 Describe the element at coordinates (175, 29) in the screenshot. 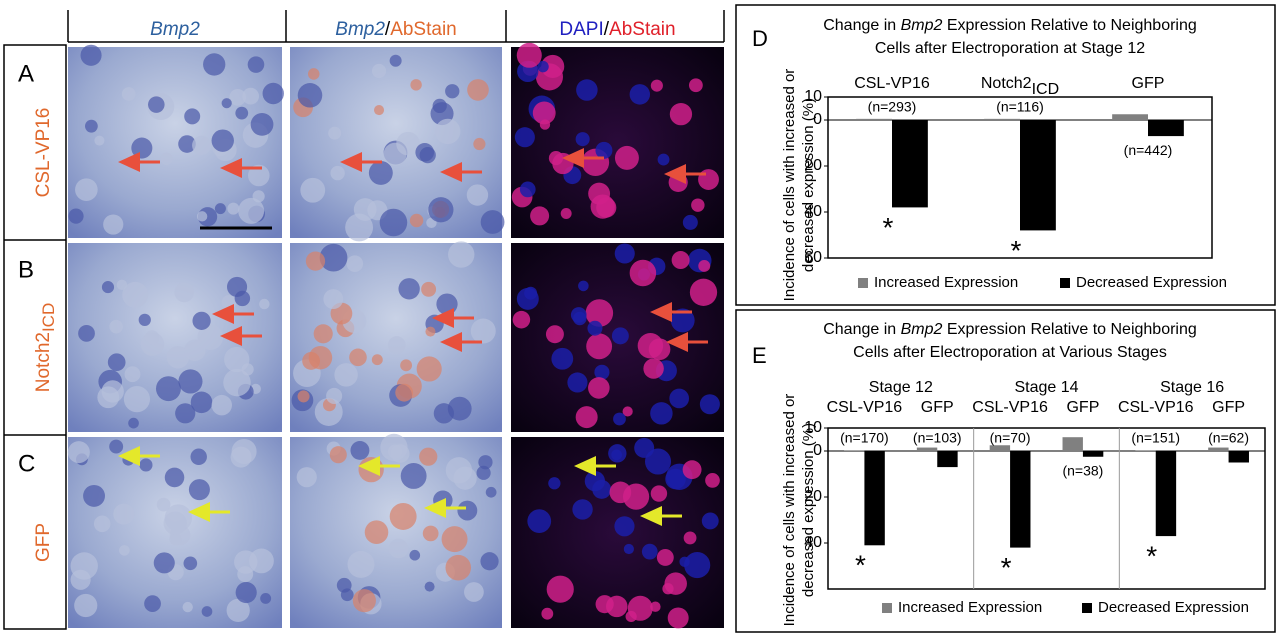

I see `header-part: Bmp2` at that location.